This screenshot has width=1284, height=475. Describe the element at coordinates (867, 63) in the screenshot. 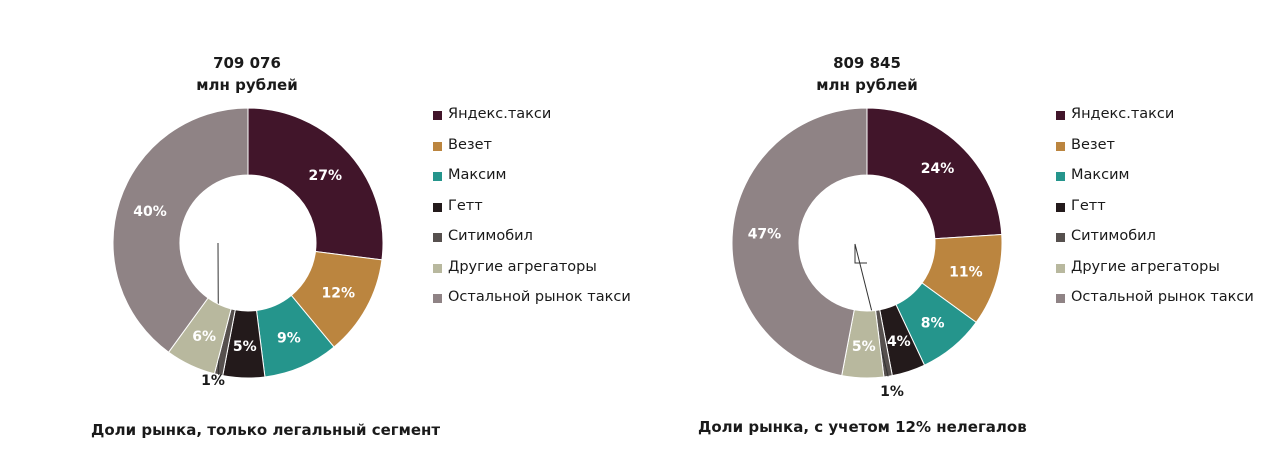

I see `total-value: 809 845` at that location.